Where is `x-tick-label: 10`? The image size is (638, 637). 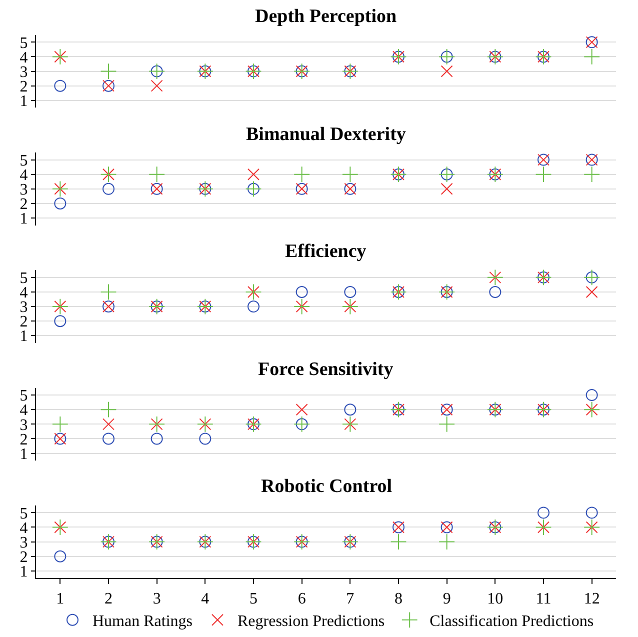 x-tick-label: 10 is located at coordinates (495, 599).